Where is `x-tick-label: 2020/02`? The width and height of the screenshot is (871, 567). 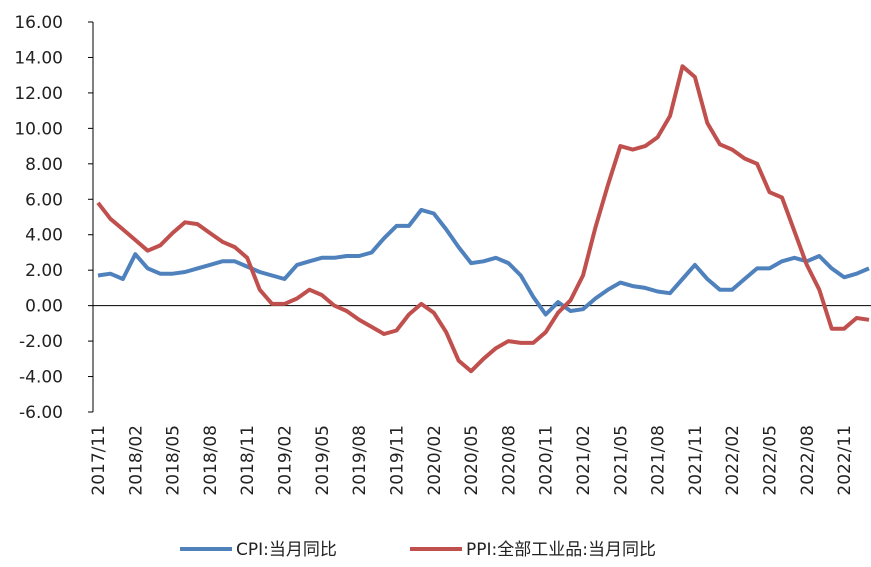
x-tick-label: 2020/02 is located at coordinates (435, 460).